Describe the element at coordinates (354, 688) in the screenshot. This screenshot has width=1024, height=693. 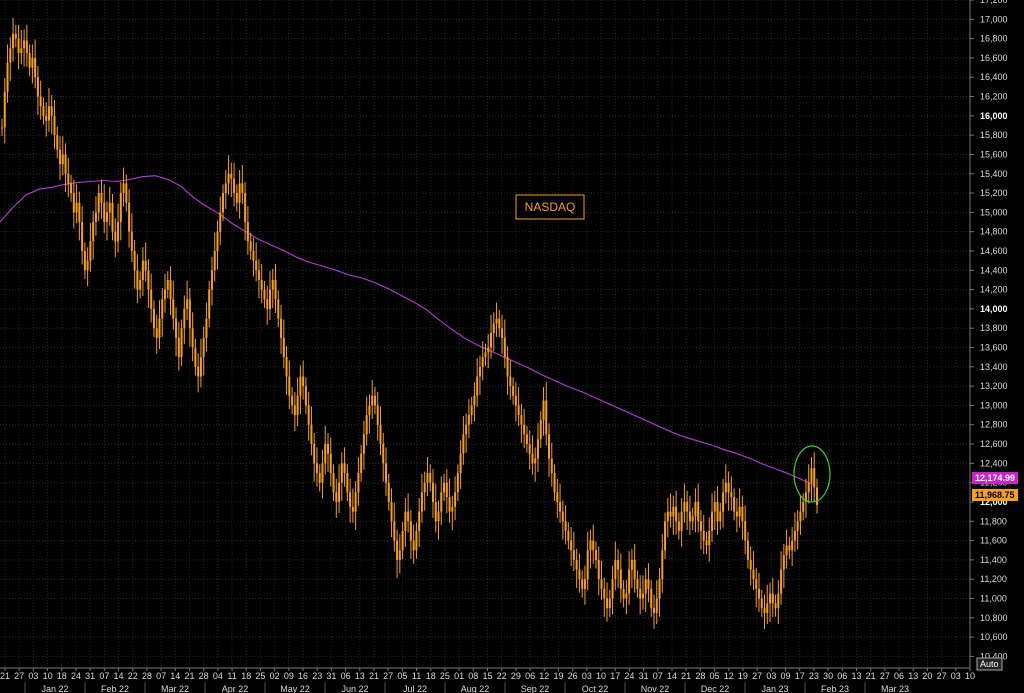
I see `x-month-label: Jun 22` at that location.